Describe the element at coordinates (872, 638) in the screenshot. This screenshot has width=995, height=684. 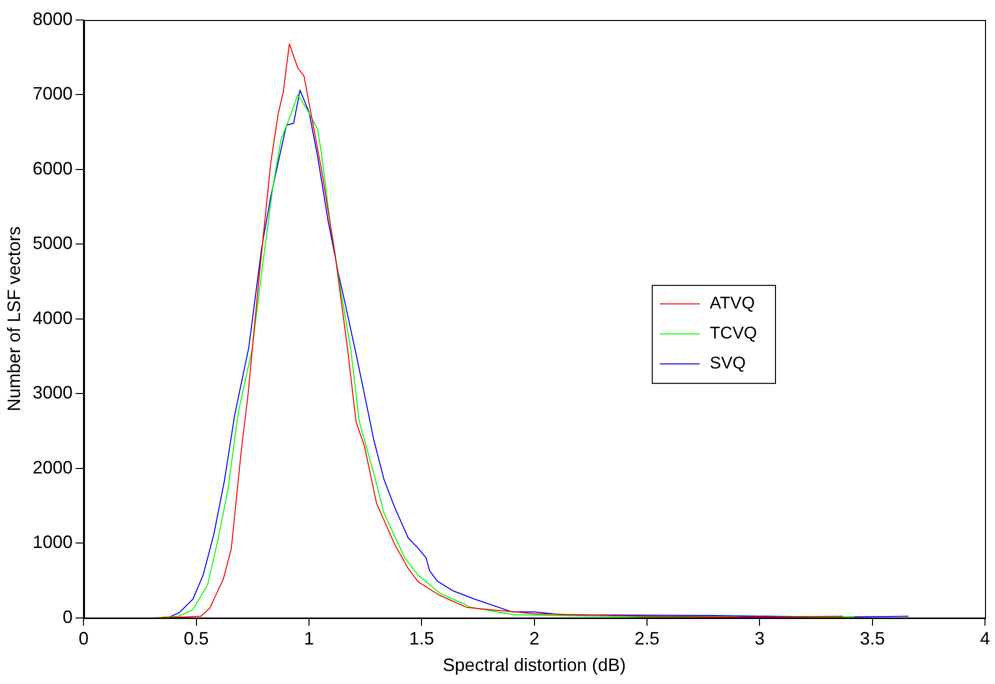
I see `x-tick-label: 3.5` at that location.